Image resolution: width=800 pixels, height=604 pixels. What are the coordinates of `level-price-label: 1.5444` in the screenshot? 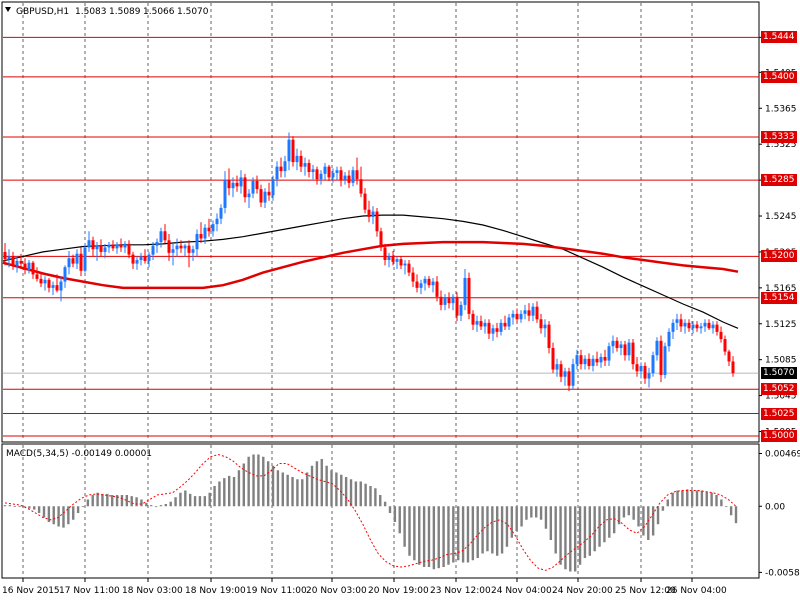 It's located at (779, 37).